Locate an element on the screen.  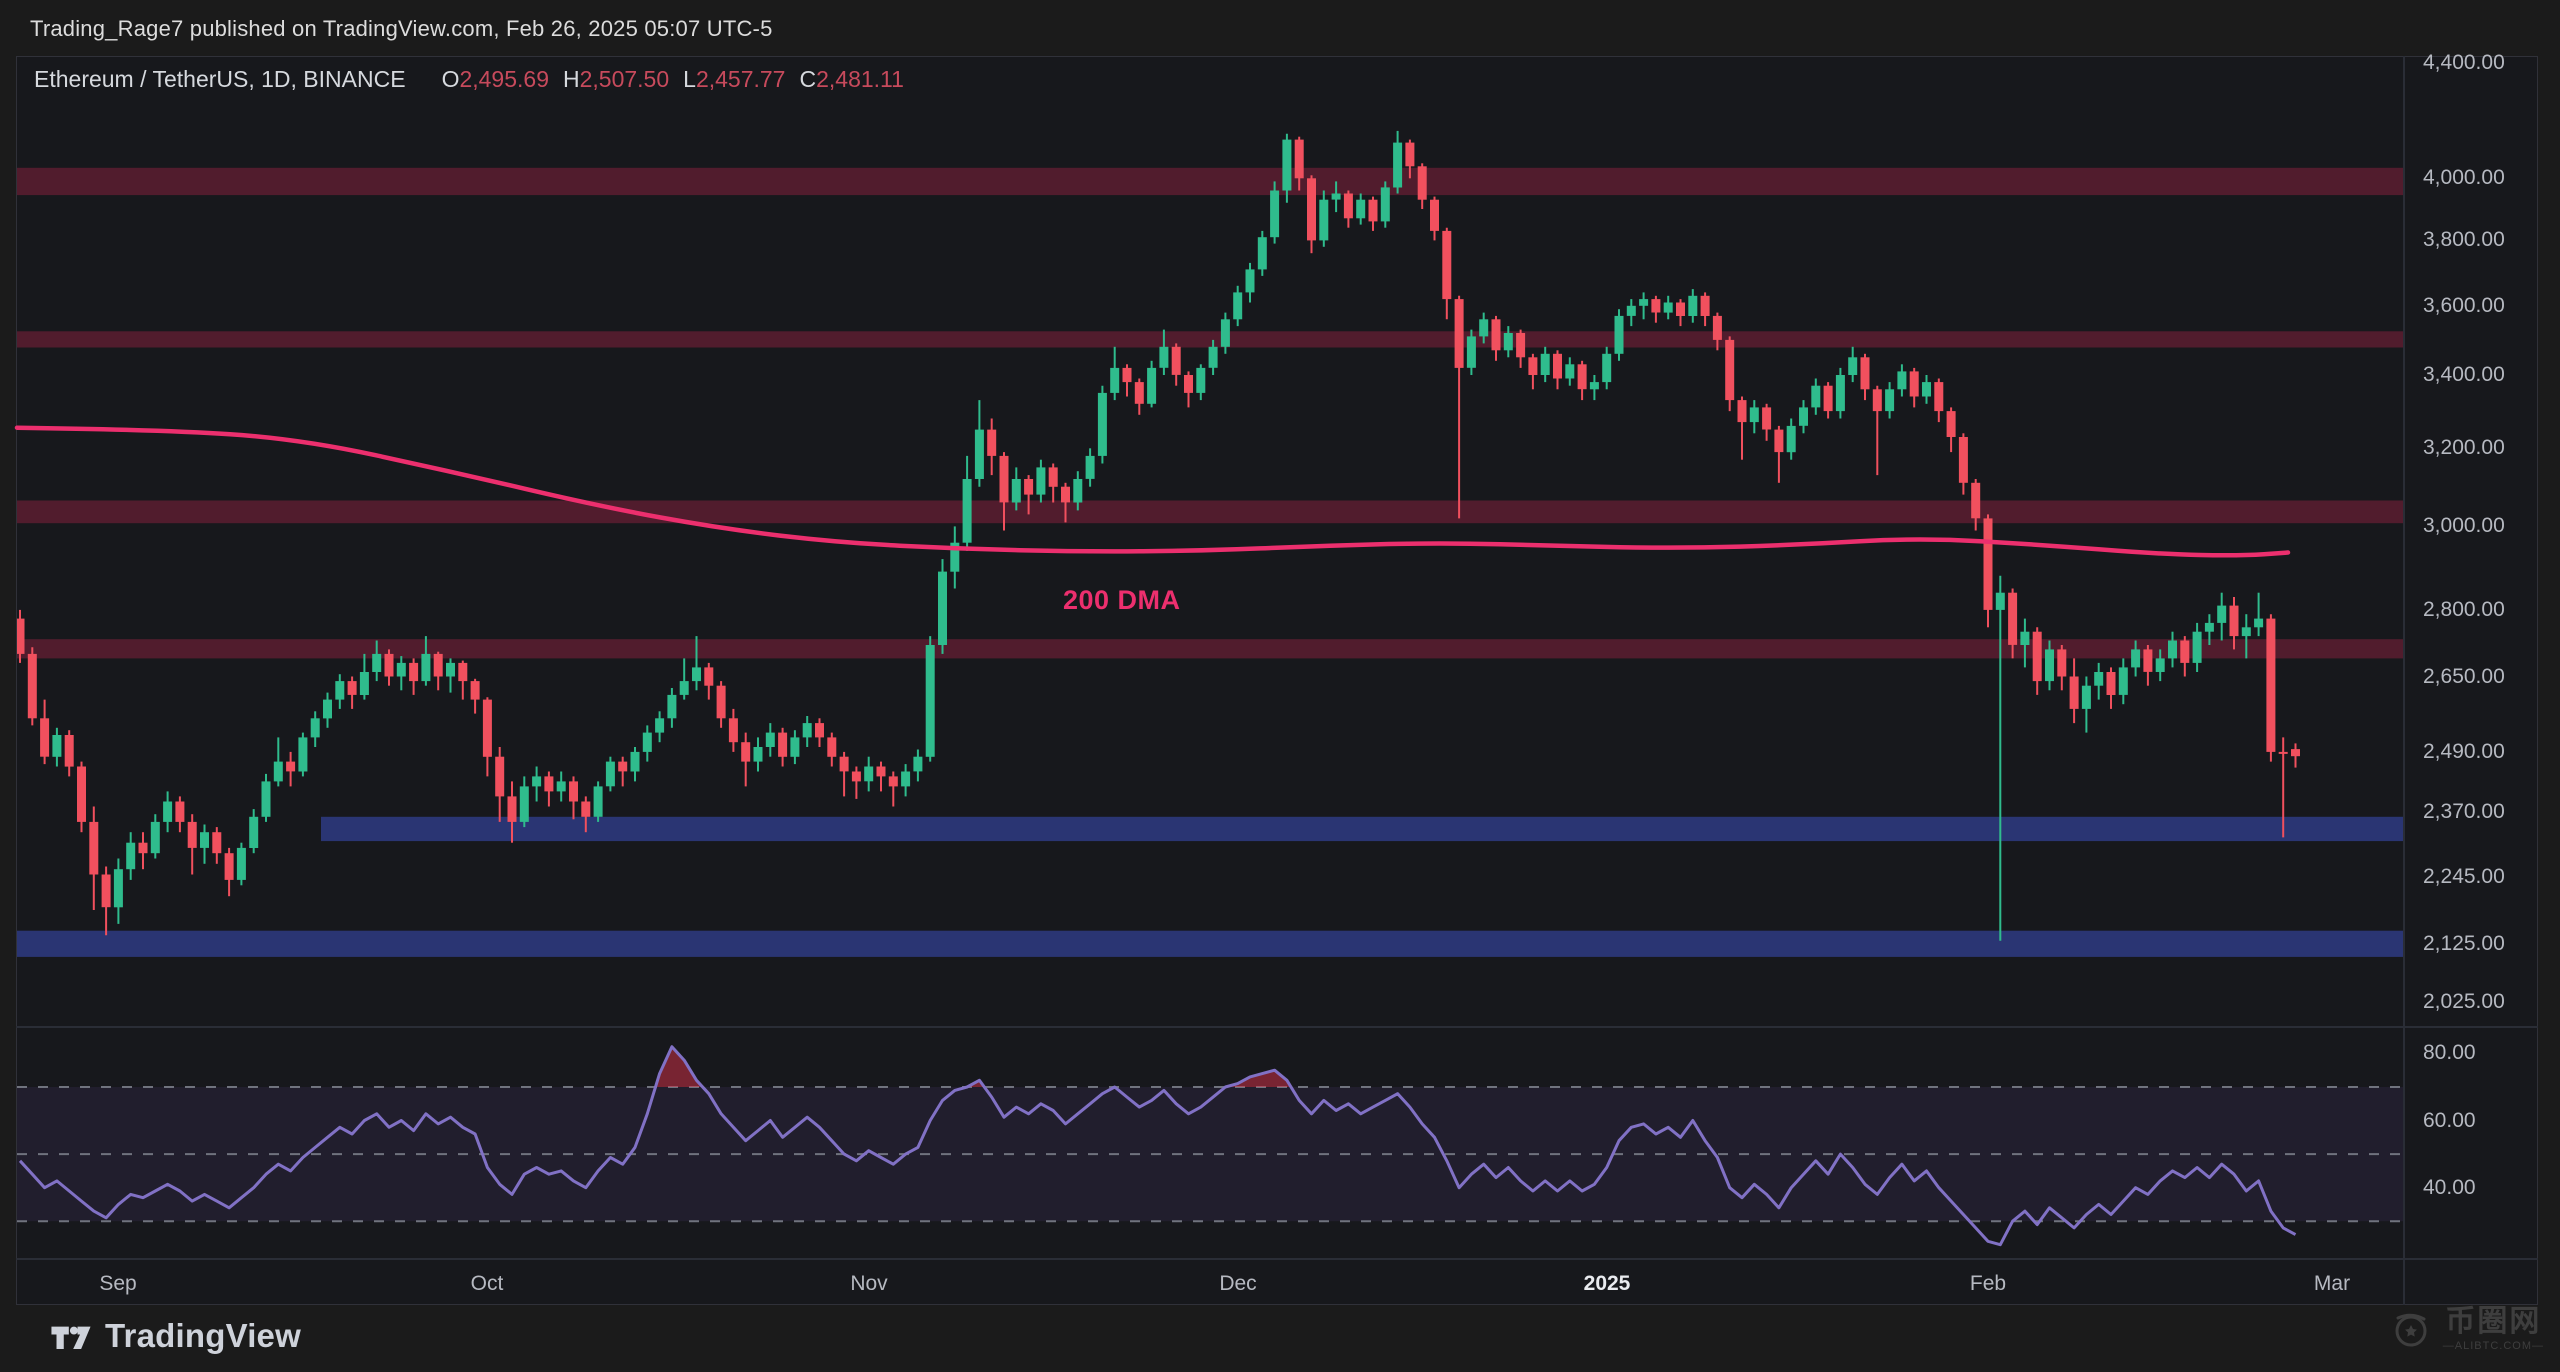
price-axis-separator is located at coordinates (2404, 680).